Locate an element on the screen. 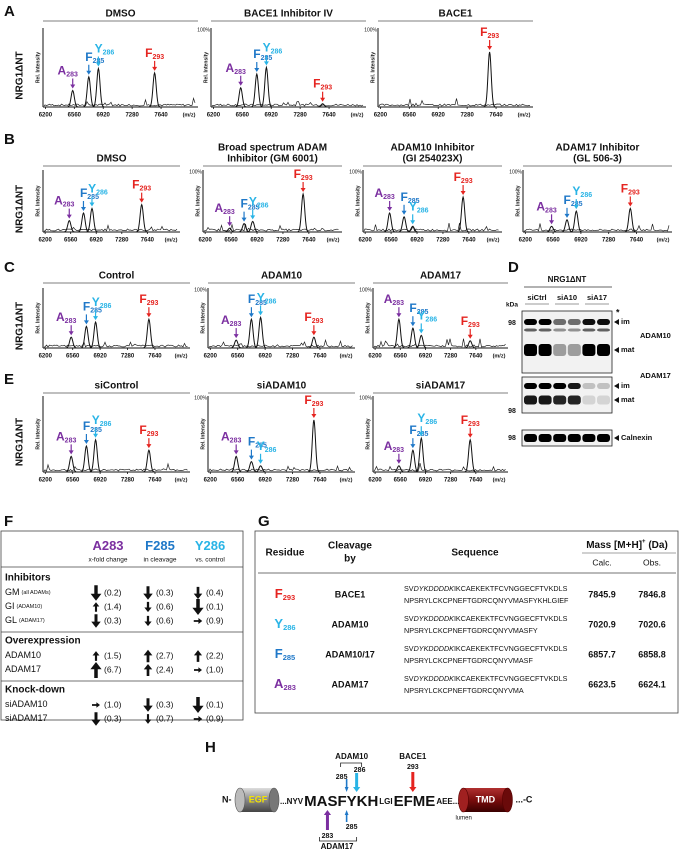 The height and width of the screenshot is (852, 680). panel-letter: C is located at coordinates (9, 267).